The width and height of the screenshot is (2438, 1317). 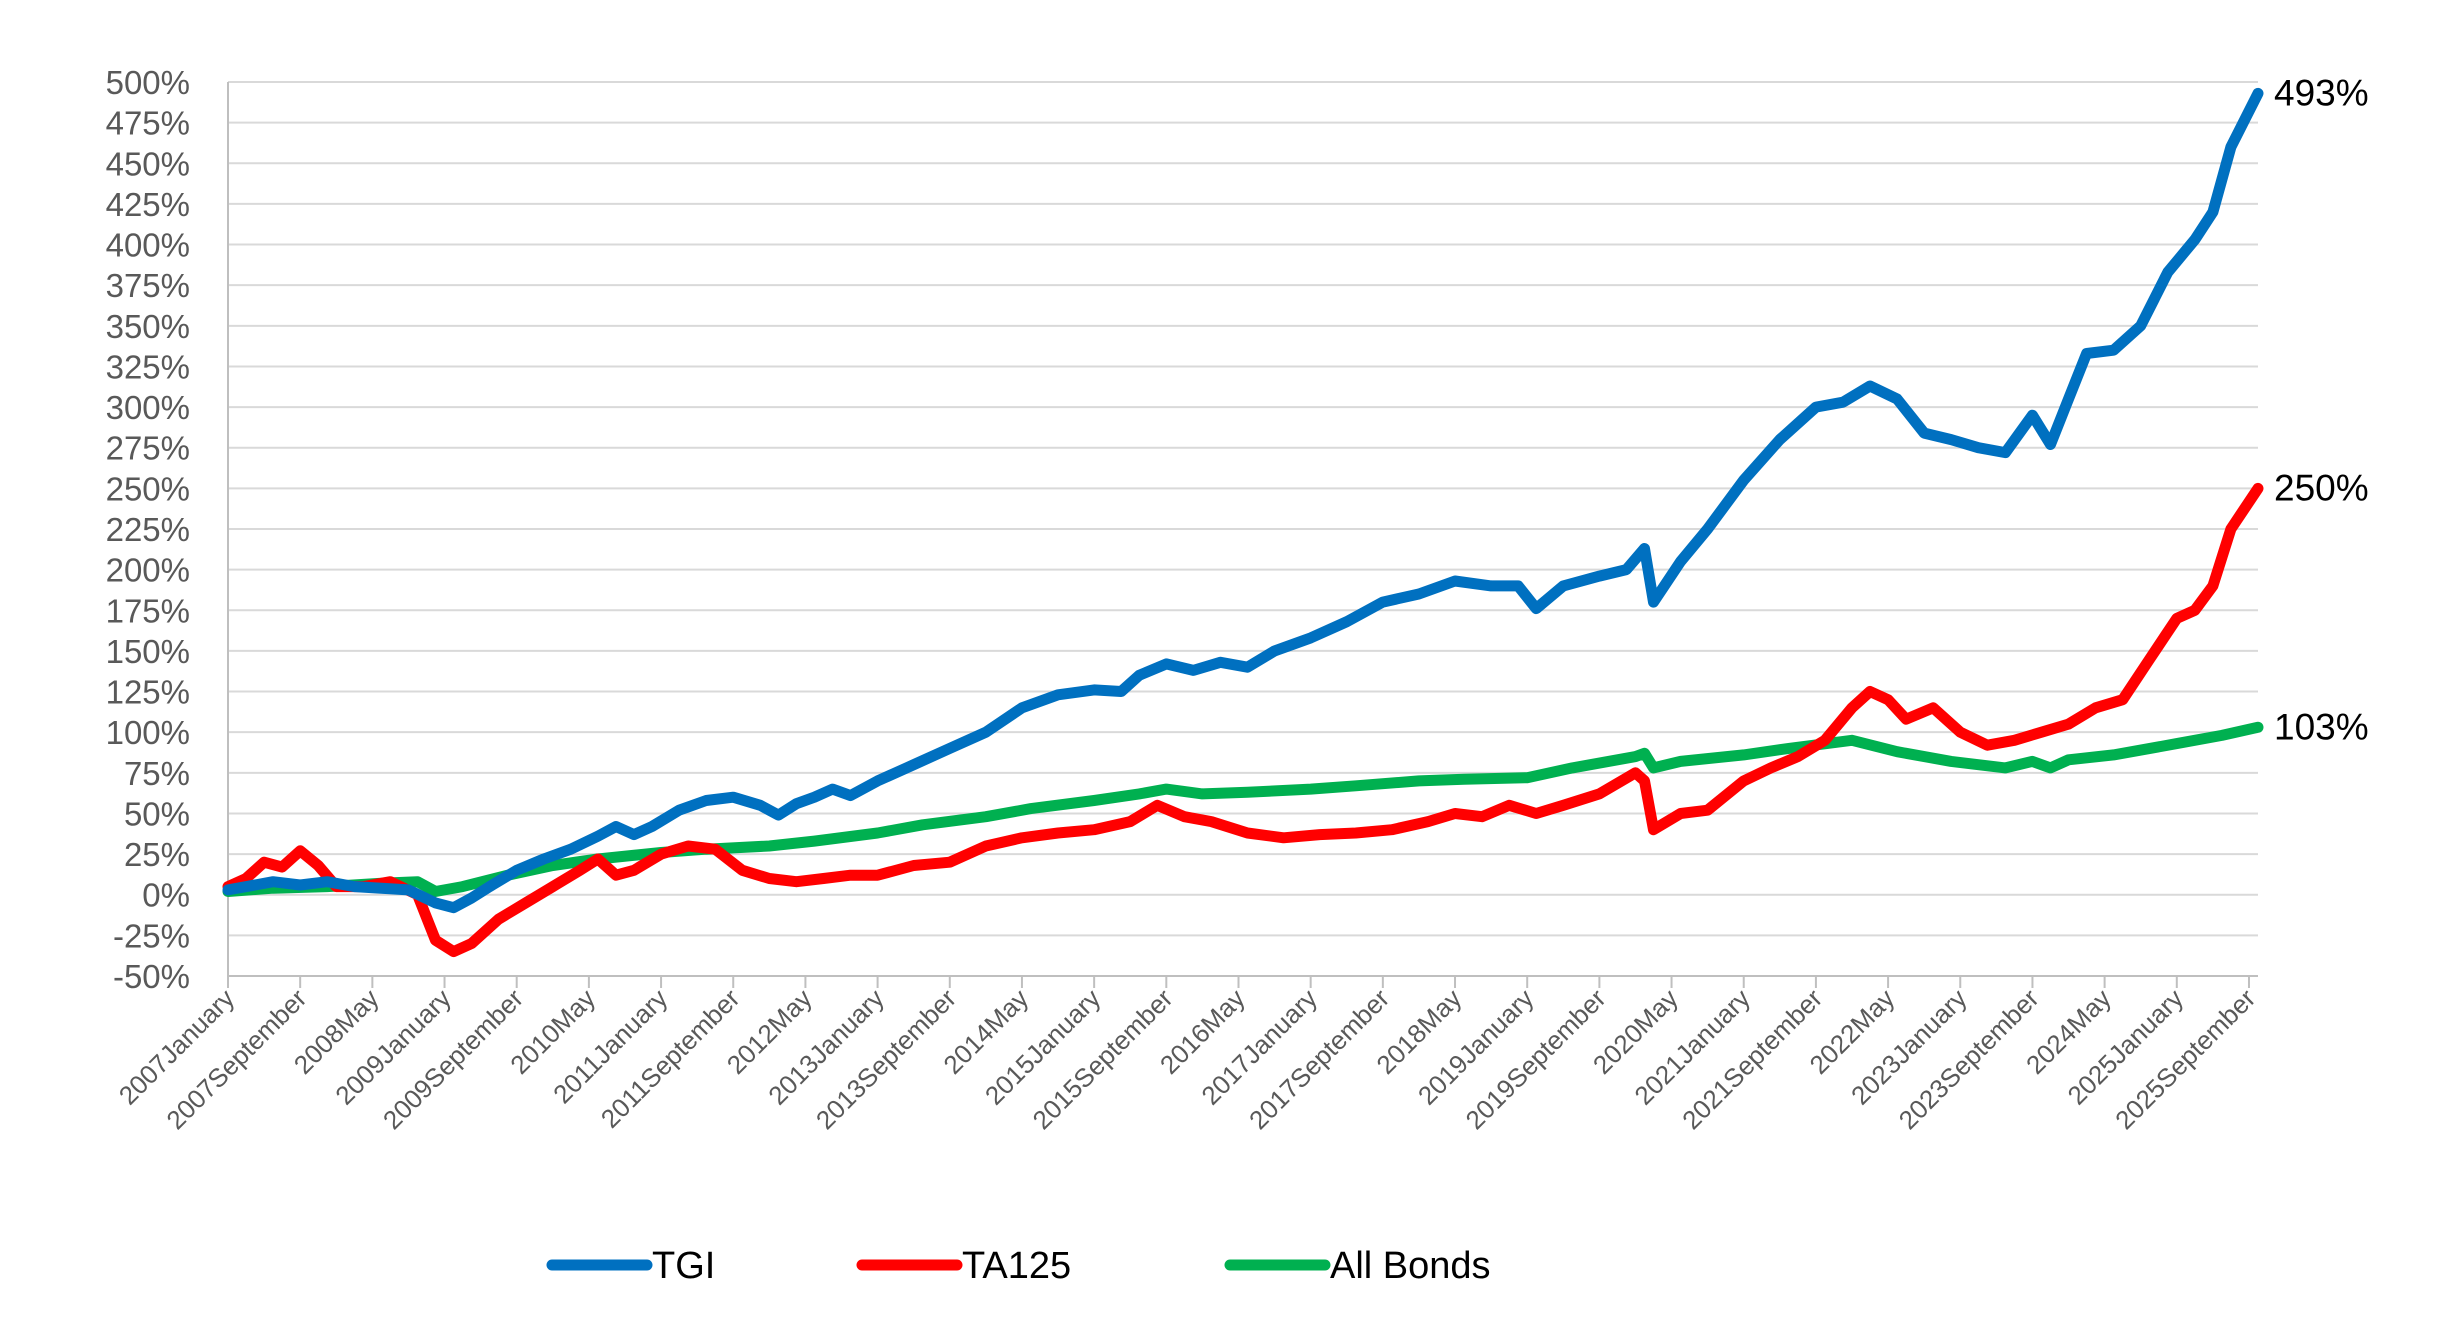 I want to click on y-tick-label: 500%, so click(x=148, y=82).